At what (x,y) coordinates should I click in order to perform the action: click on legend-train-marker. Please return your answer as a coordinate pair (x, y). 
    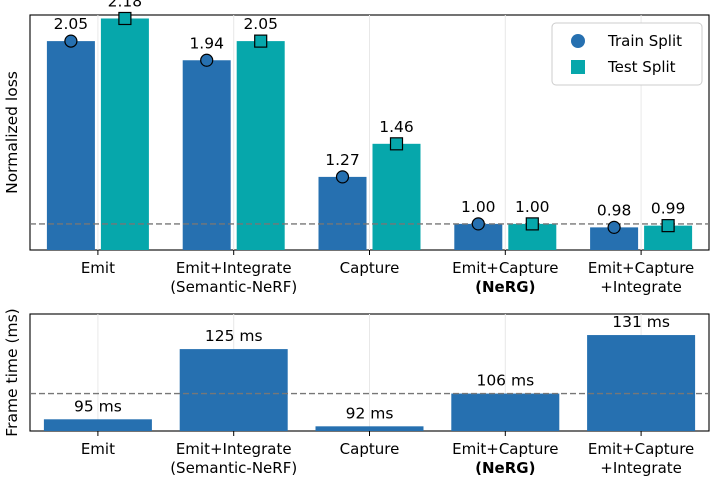
    Looking at the image, I should click on (578, 41).